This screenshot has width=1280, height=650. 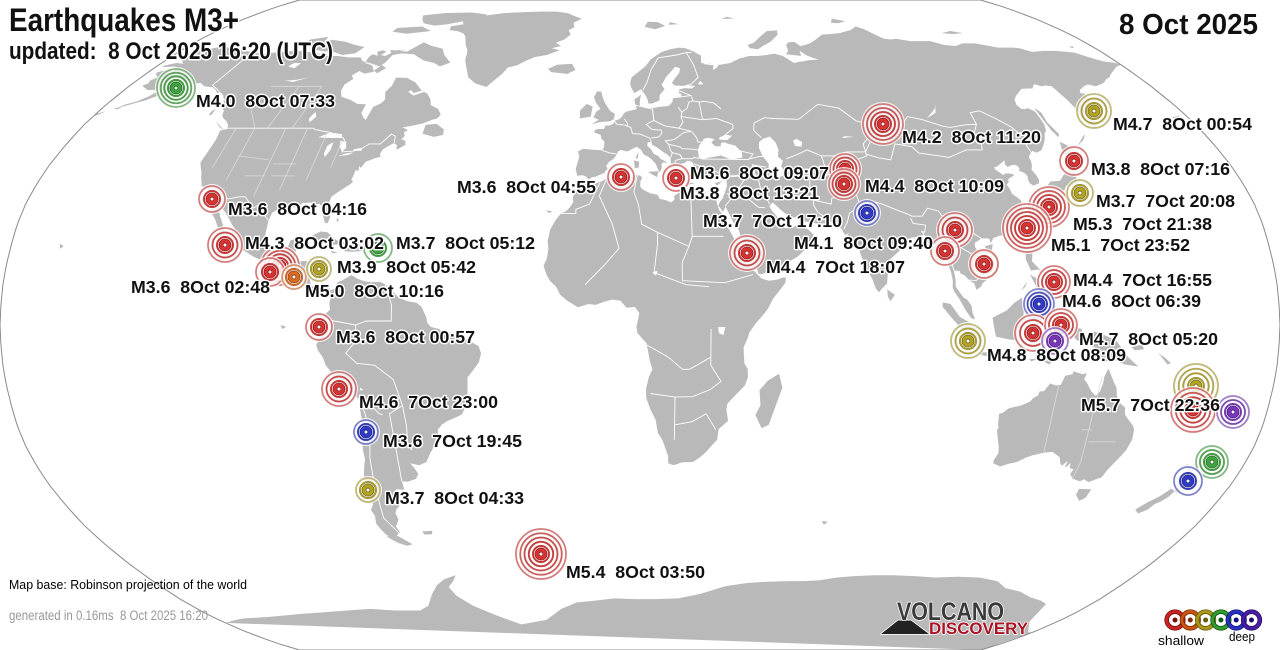 What do you see at coordinates (297, 209) in the screenshot?
I see `svg-text: M3.6 8Oct 04:16` at bounding box center [297, 209].